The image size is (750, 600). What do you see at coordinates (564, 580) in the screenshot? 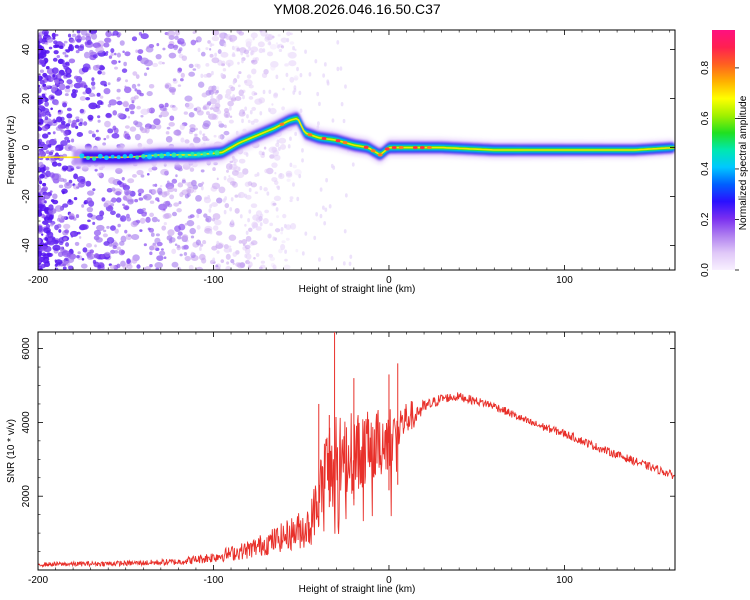
I see `snr-xtick-label: 100` at bounding box center [564, 580].